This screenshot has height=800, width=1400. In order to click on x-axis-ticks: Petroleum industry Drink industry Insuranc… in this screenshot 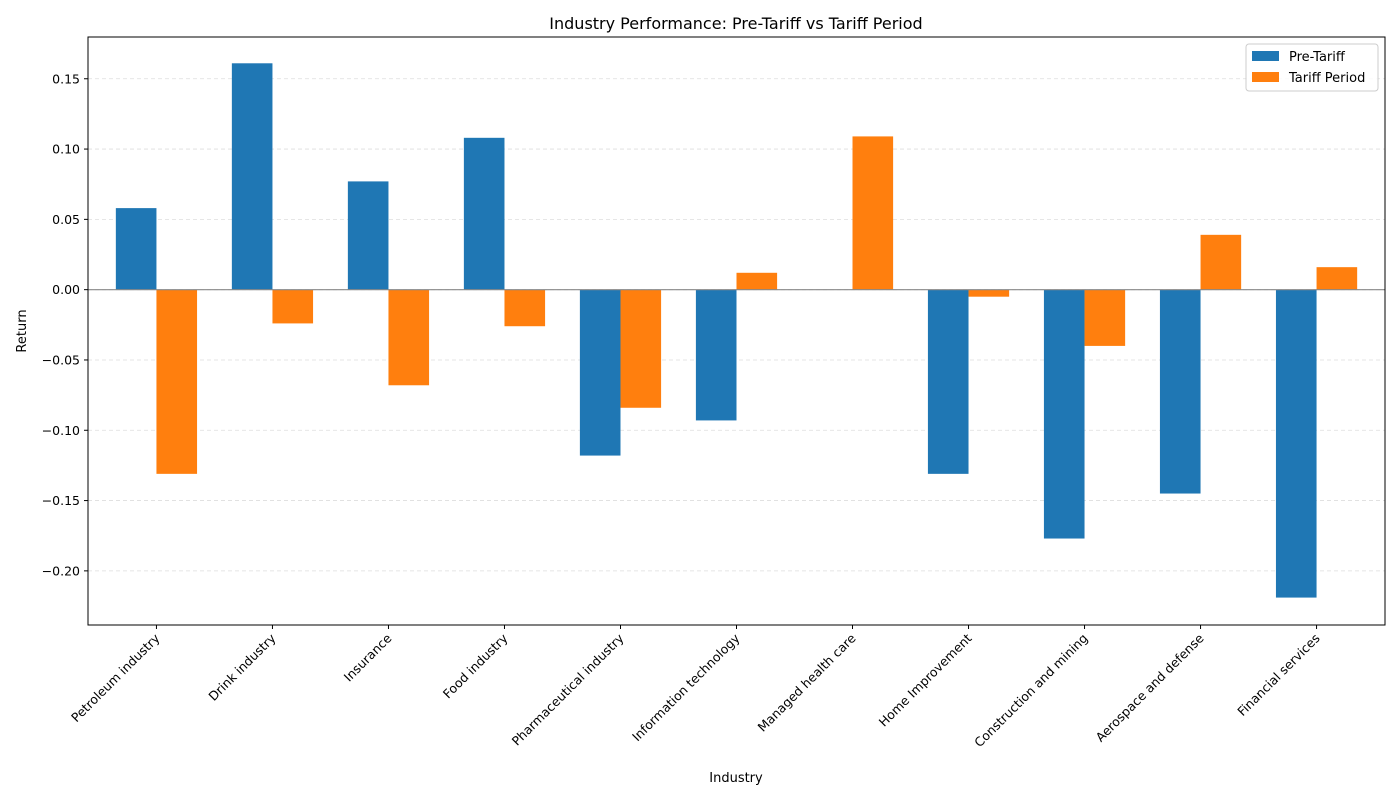, I will do `click(695, 687)`.